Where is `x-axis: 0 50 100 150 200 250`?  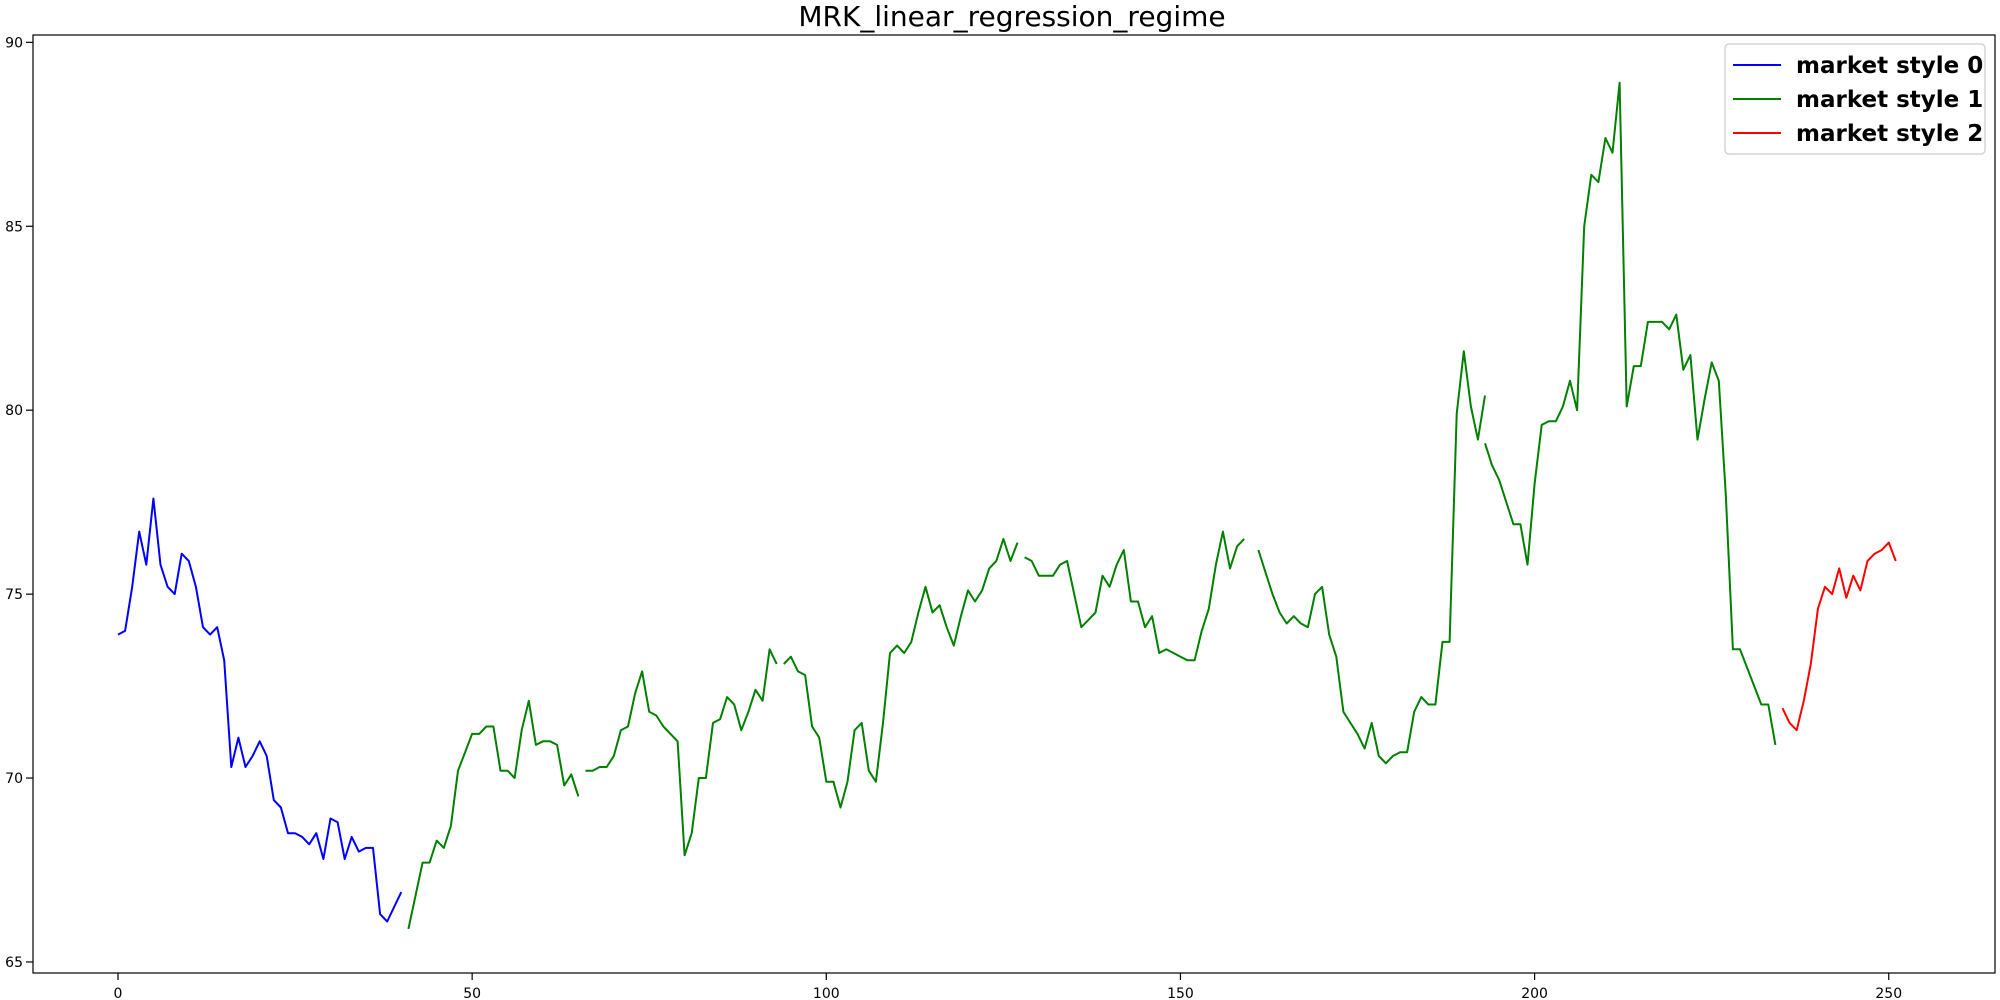
x-axis: 0 50 100 150 200 250 is located at coordinates (1008, 986).